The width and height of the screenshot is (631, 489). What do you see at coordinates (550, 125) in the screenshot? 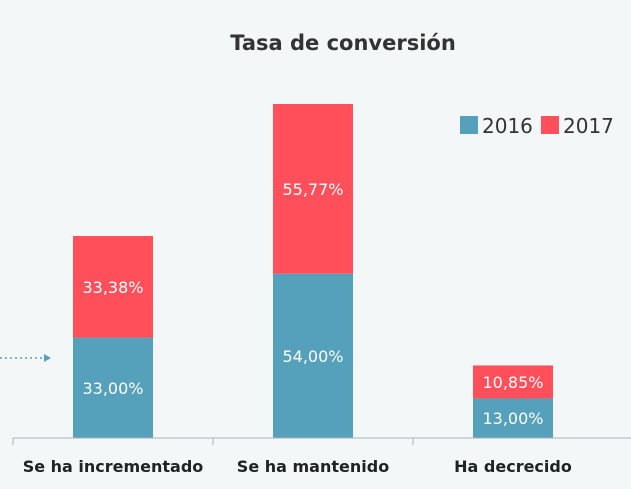
I see `legend-swatch-2017` at bounding box center [550, 125].